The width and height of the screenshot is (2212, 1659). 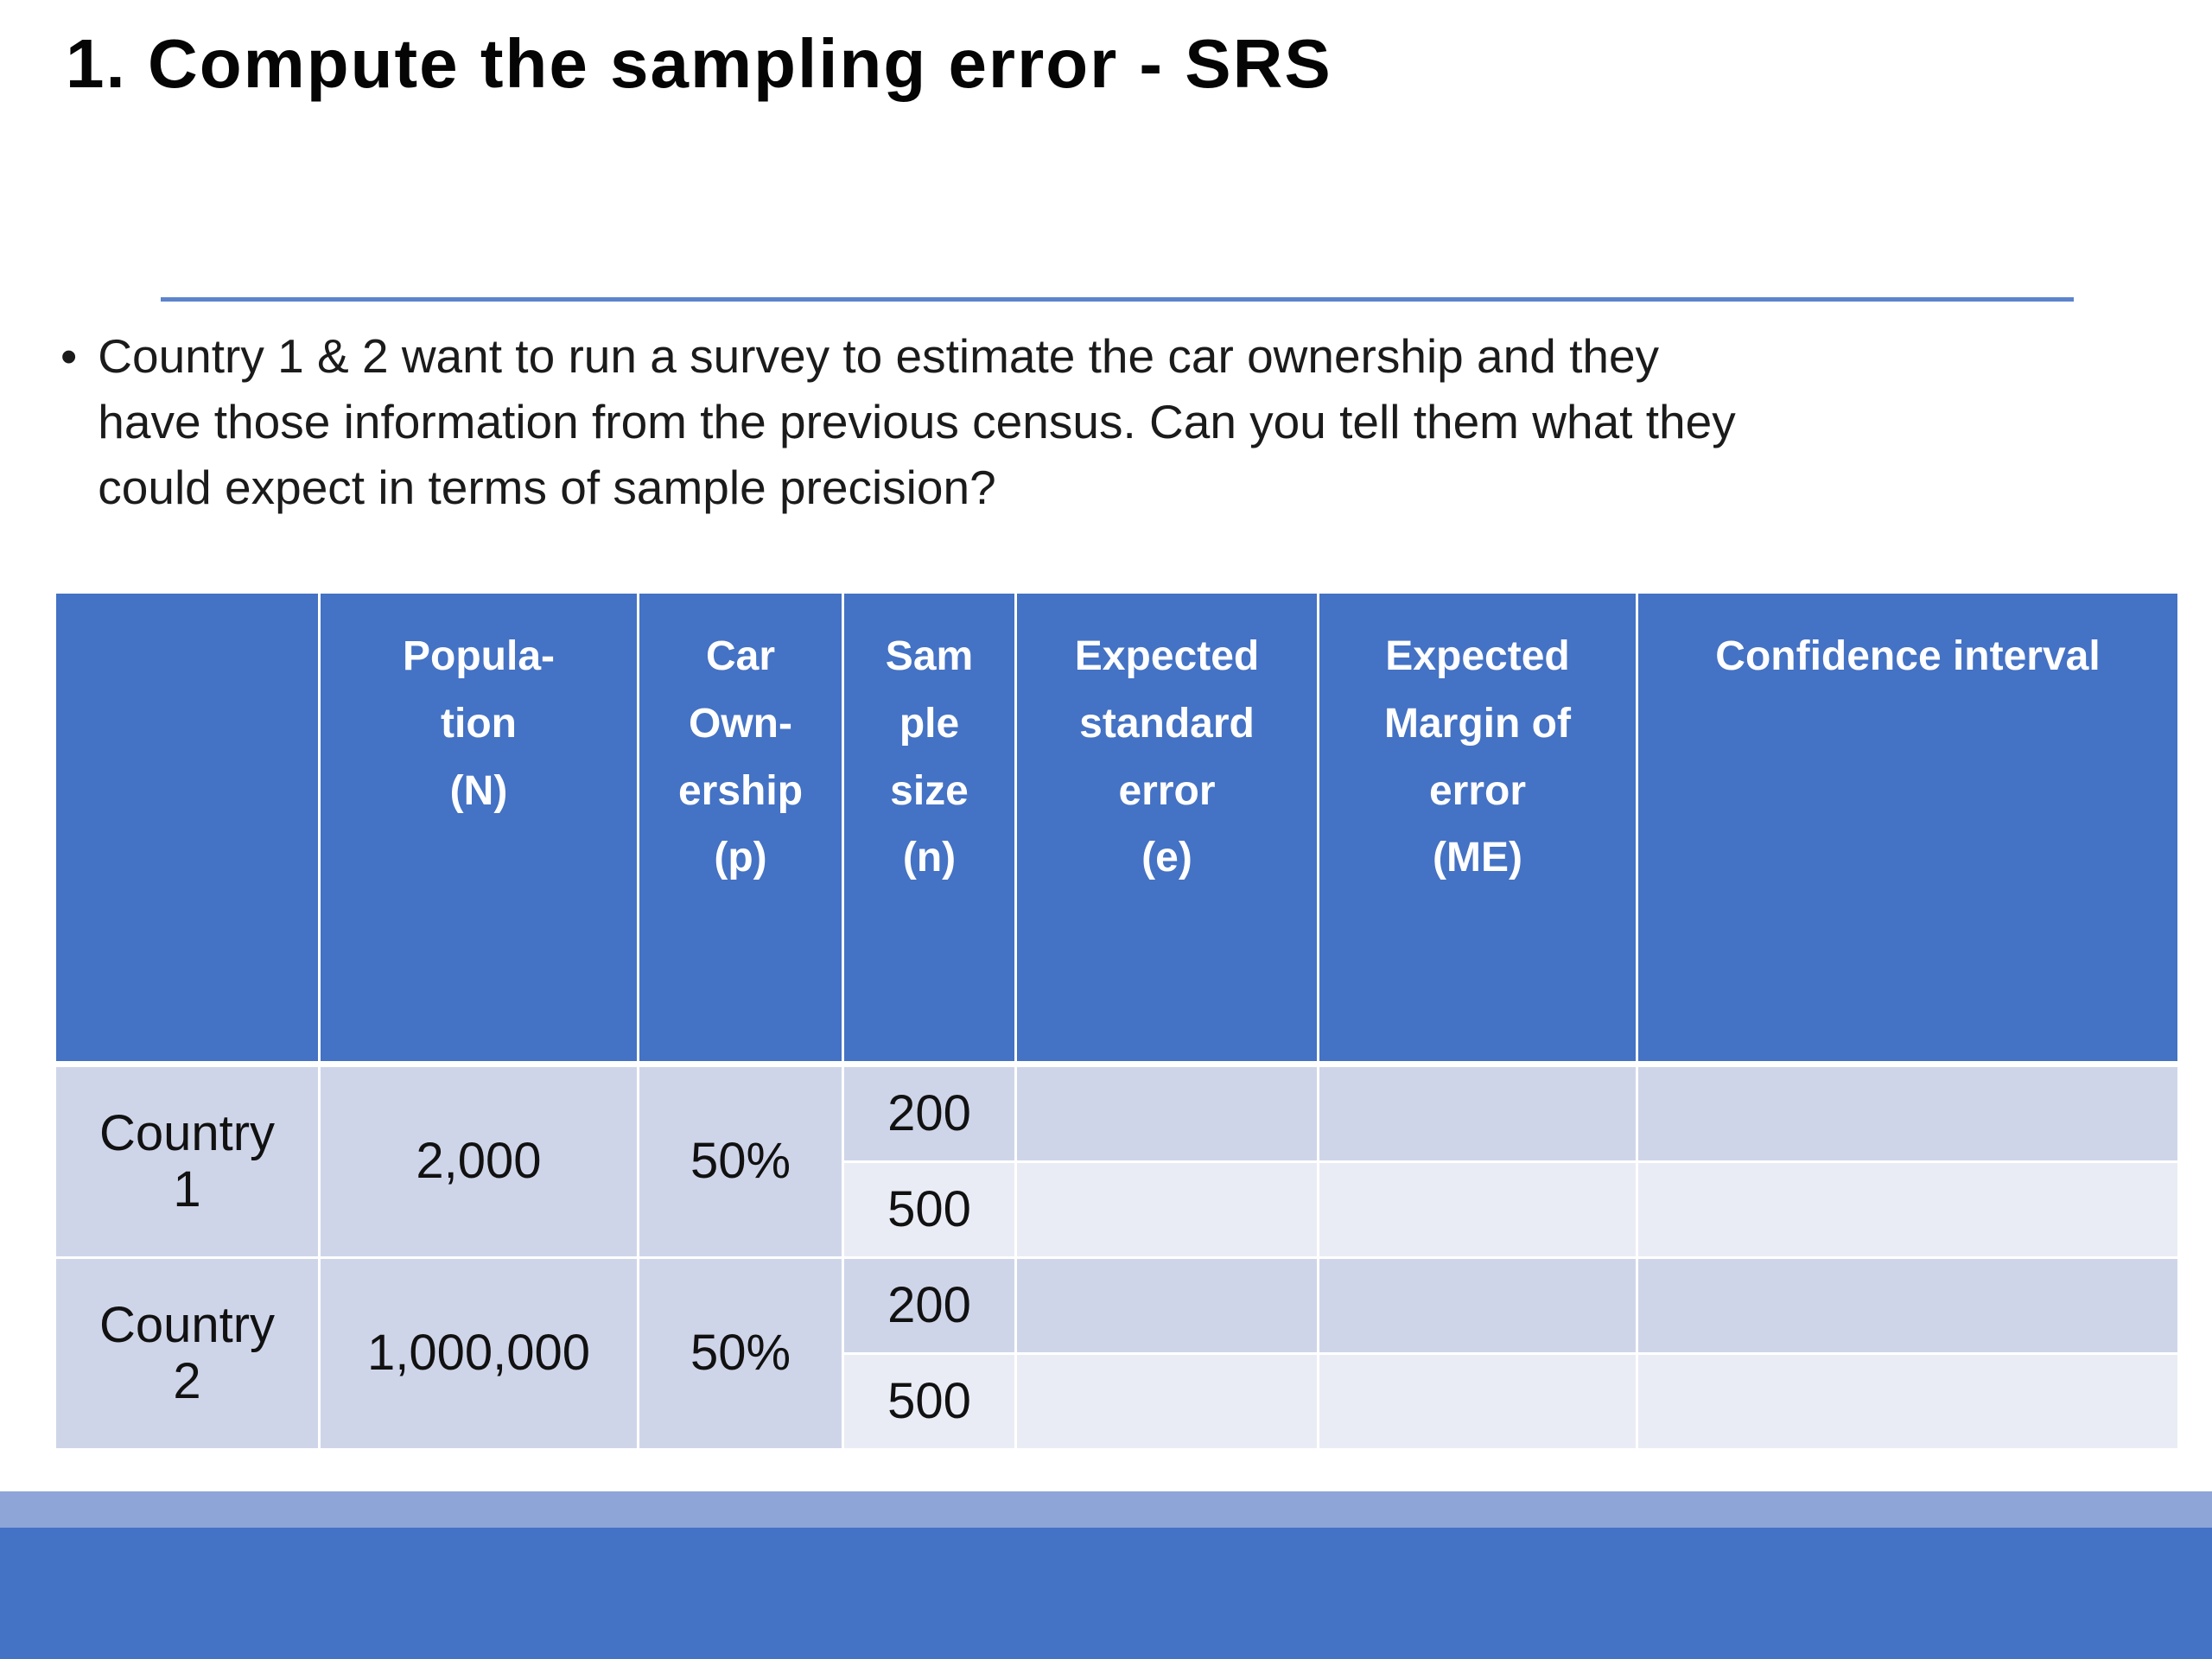 What do you see at coordinates (1477, 1113) in the screenshot?
I see `cell-margin-error-country1-a` at bounding box center [1477, 1113].